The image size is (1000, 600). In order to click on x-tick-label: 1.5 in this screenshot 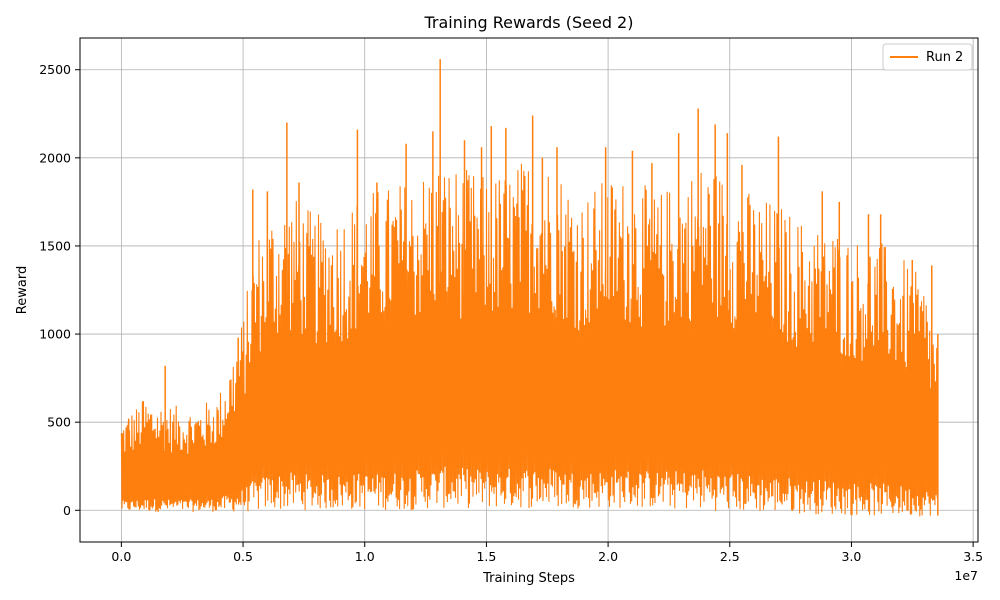, I will do `click(486, 556)`.